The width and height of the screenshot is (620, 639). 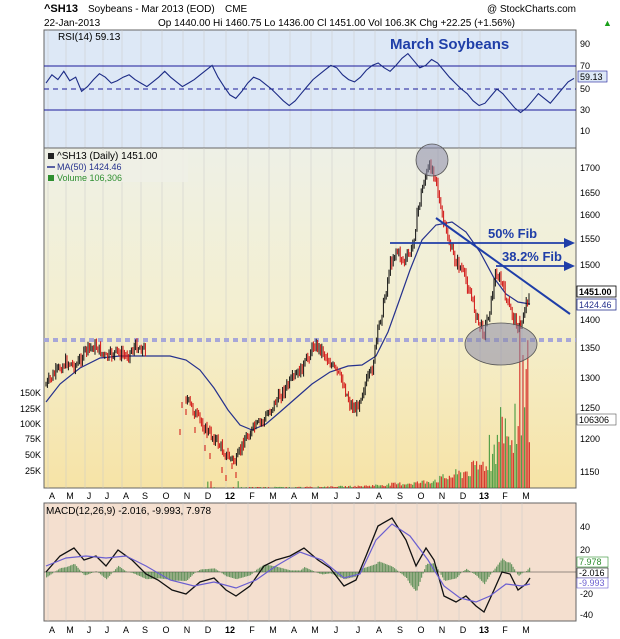 What do you see at coordinates (129, 511) in the screenshot?
I see `macd-legend: MACD(12,26,9) -2.016, -9.993, 7.978` at bounding box center [129, 511].